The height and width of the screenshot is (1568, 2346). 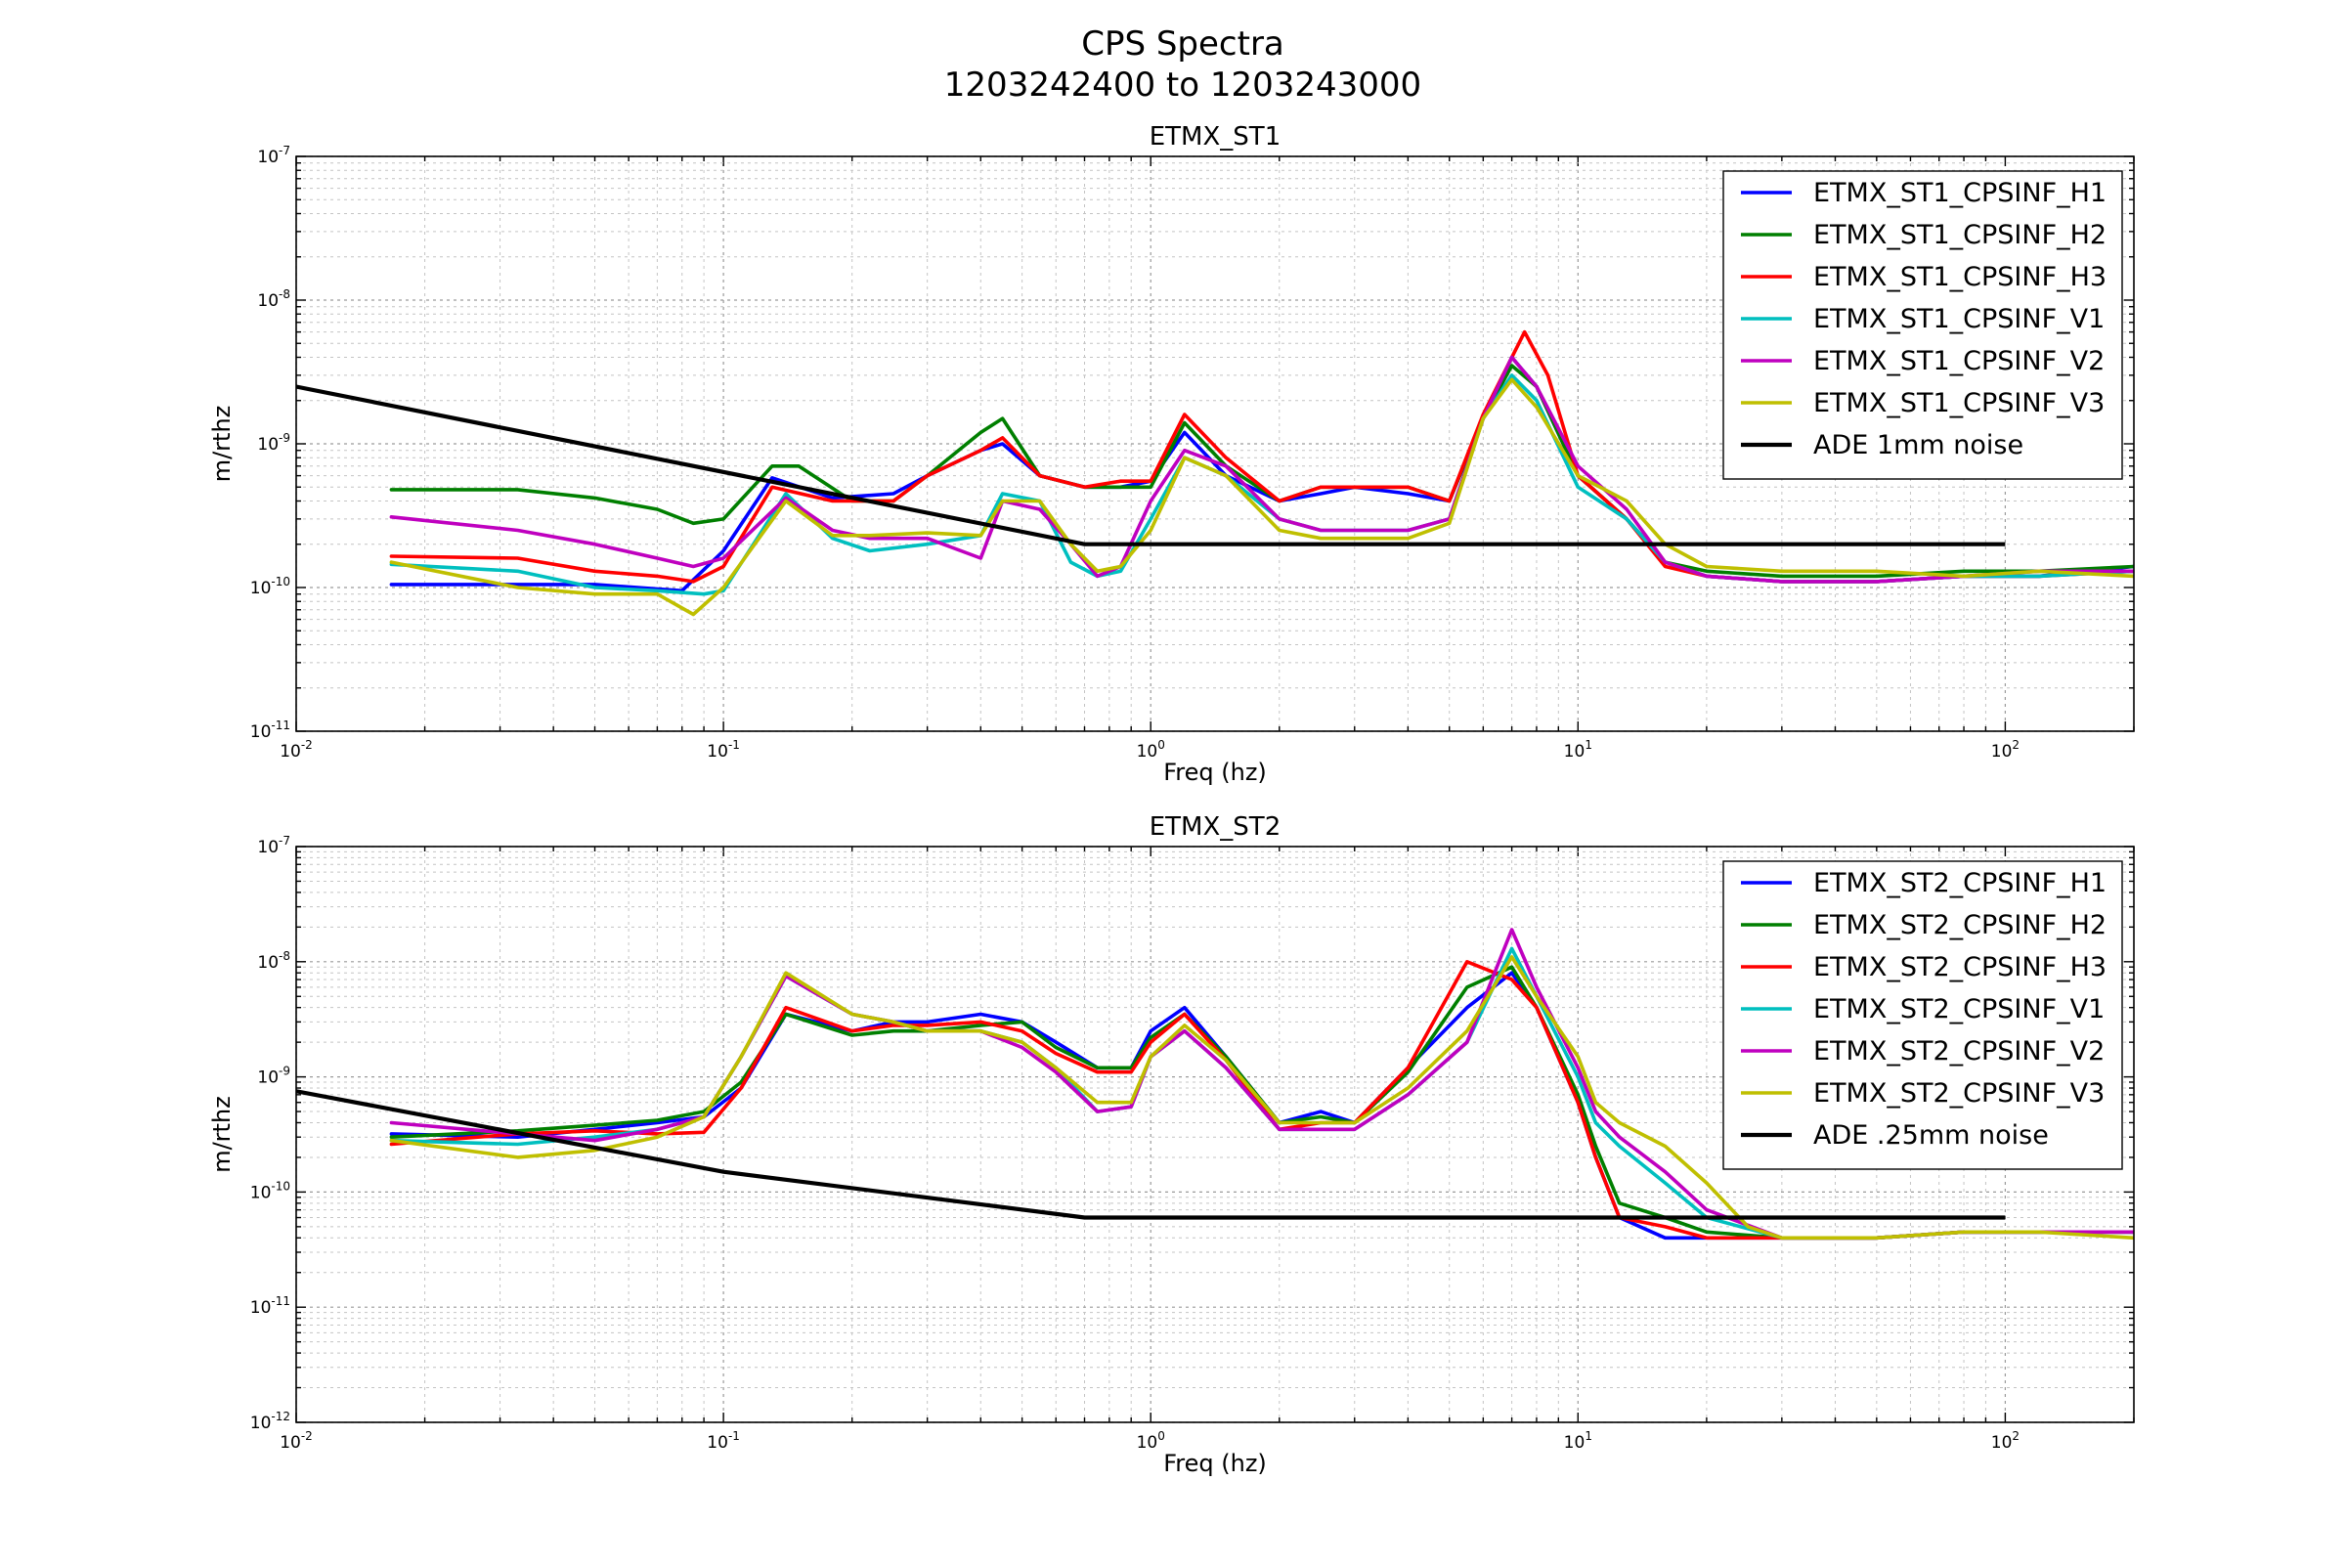 What do you see at coordinates (1215, 827) in the screenshot?
I see `chart-2-title: ETMX_ST2` at bounding box center [1215, 827].